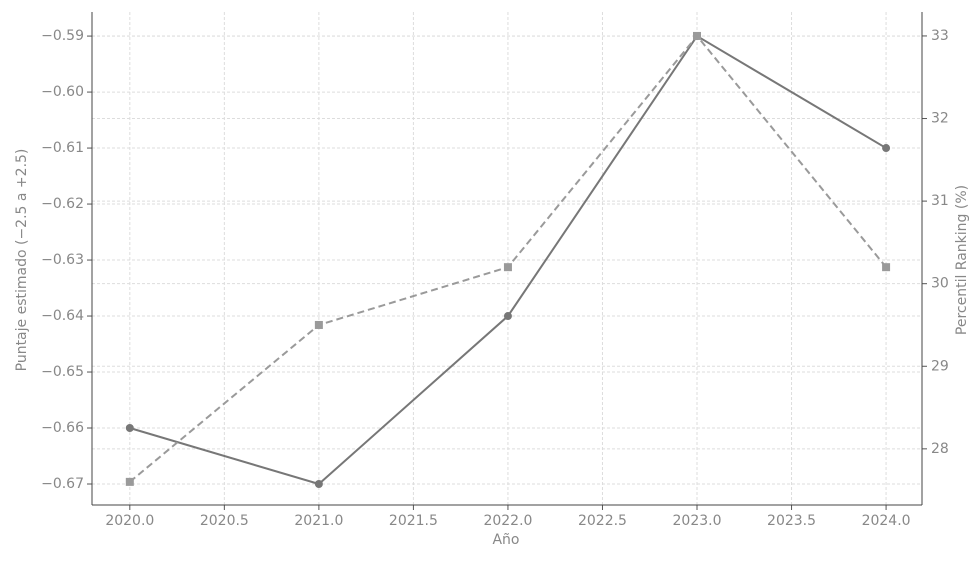 This screenshot has width=976, height=561. What do you see at coordinates (940, 36) in the screenshot?
I see `y2-tick-label: 33` at bounding box center [940, 36].